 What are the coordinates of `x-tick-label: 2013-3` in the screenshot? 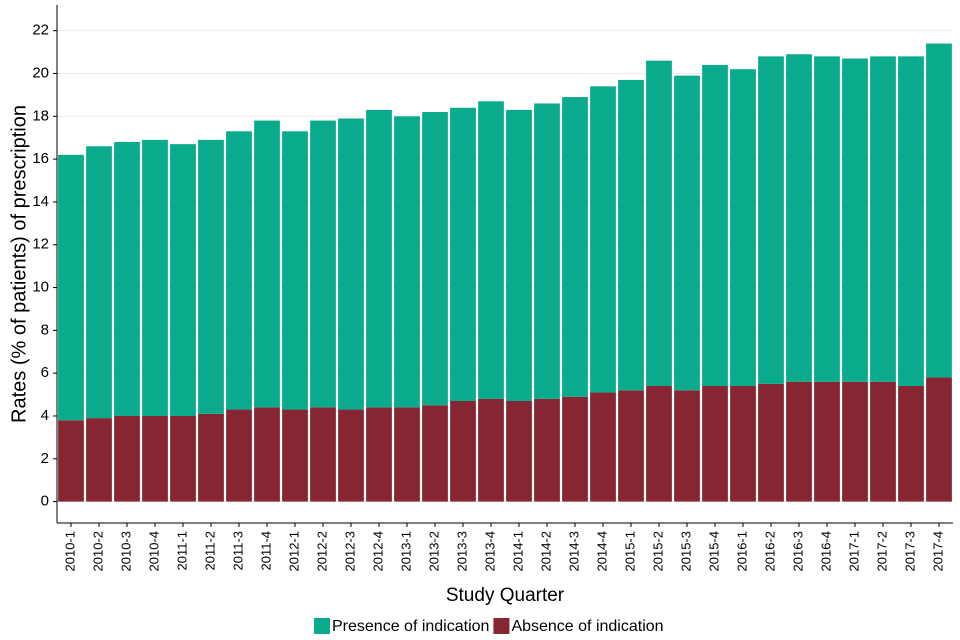 It's located at (461, 551).